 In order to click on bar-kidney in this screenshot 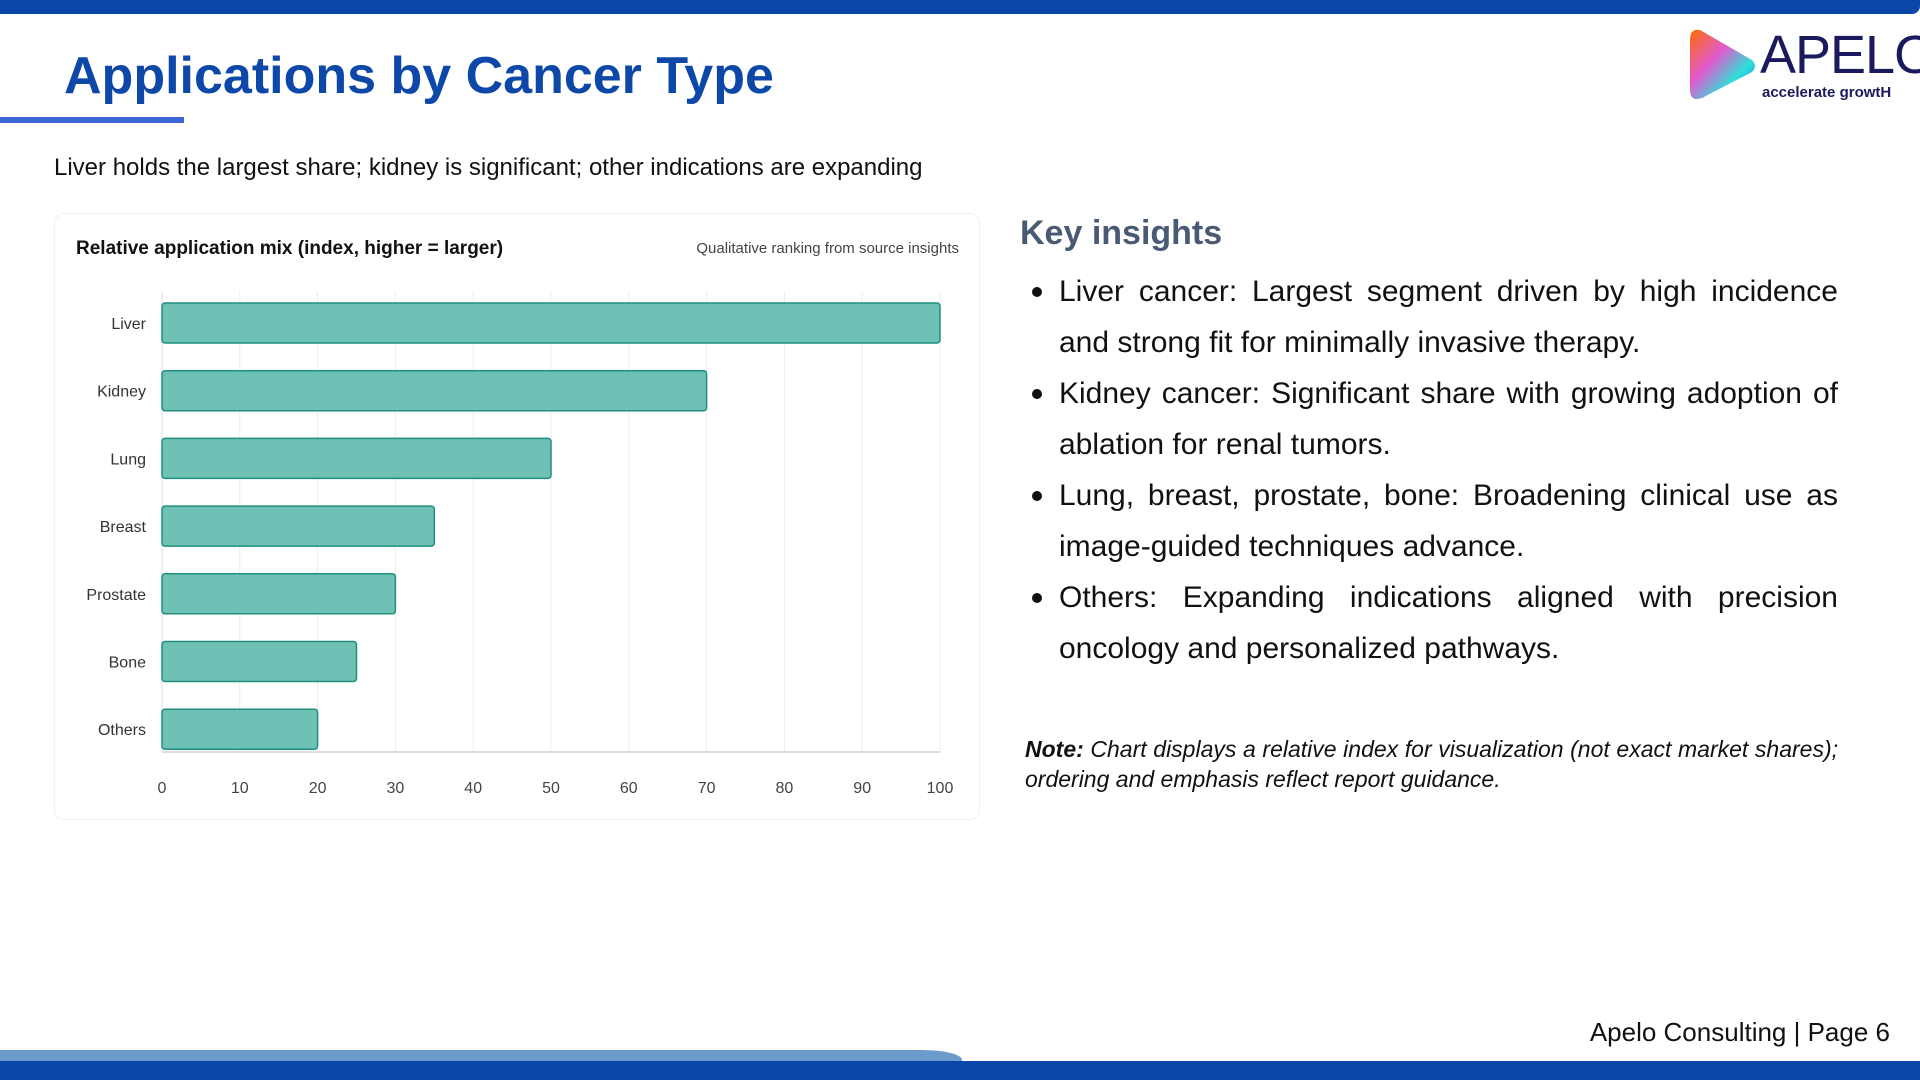, I will do `click(434, 390)`.